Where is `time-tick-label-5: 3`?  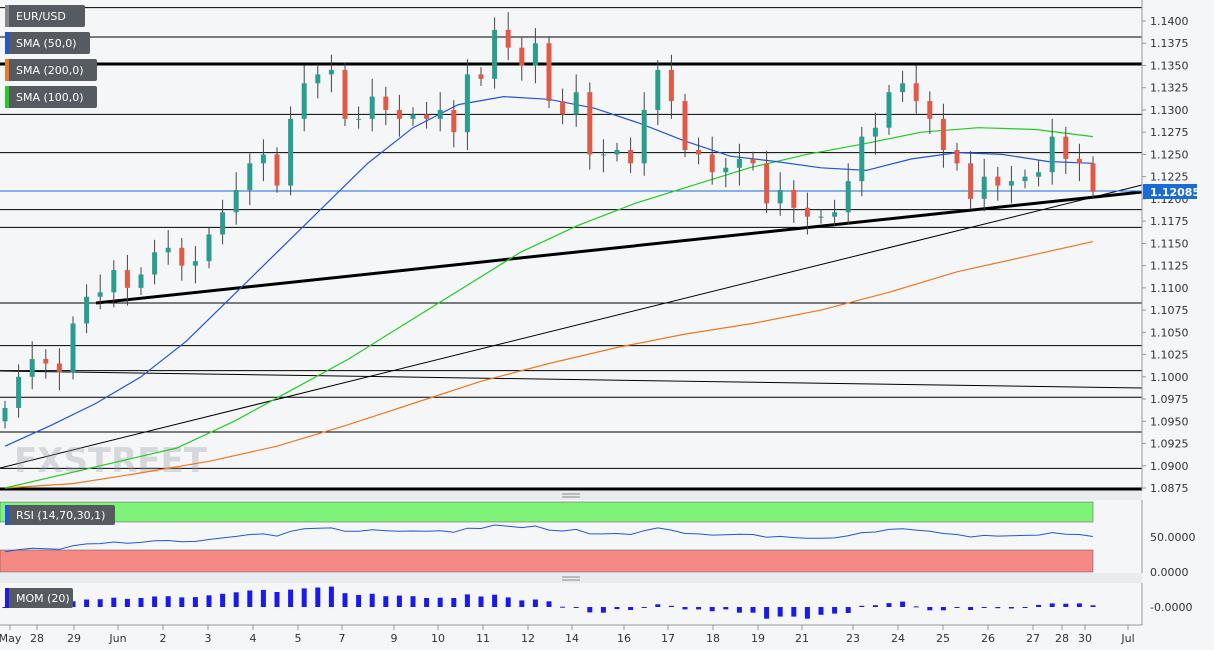
time-tick-label-5: 3 is located at coordinates (208, 638).